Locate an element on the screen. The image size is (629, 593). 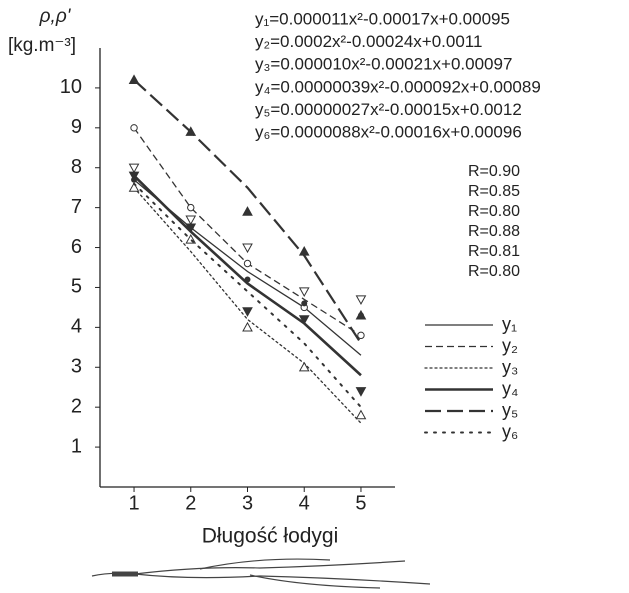
y-tick-label: 9 is located at coordinates (76, 127).